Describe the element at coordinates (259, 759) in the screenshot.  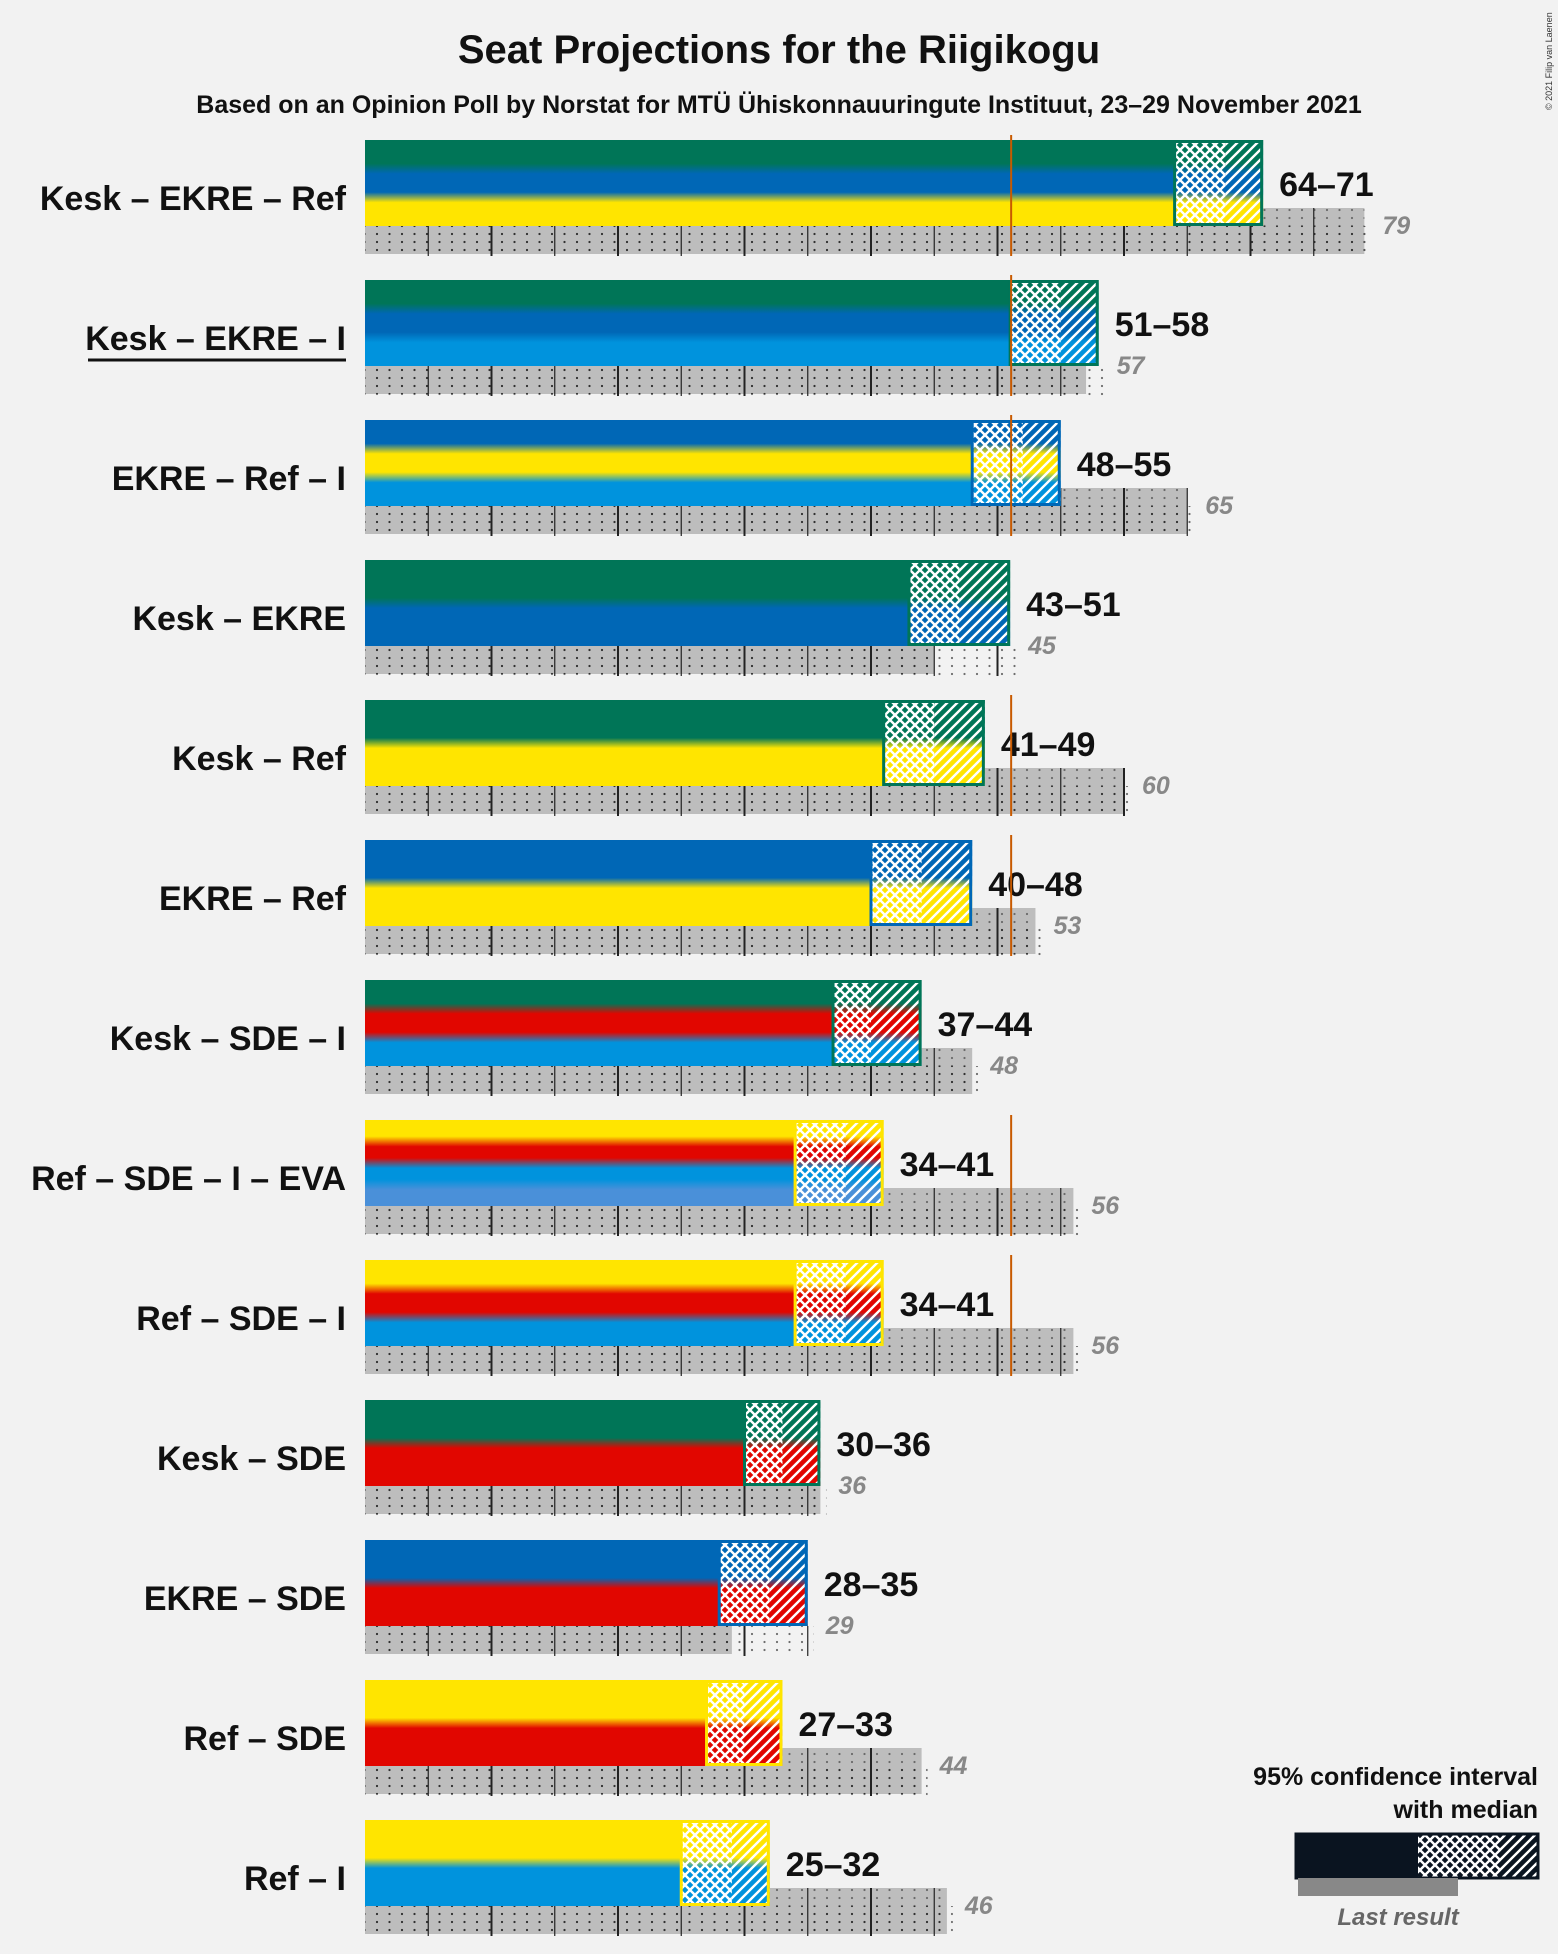
I see `coalition-label: Kesk – Ref` at that location.